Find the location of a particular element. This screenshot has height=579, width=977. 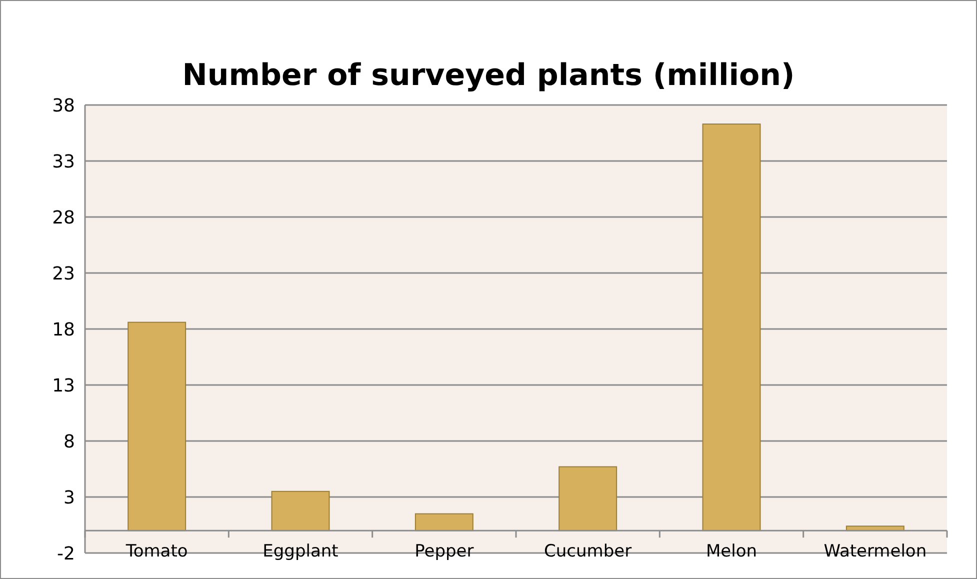

y-tick-label: 8 is located at coordinates (69, 441).